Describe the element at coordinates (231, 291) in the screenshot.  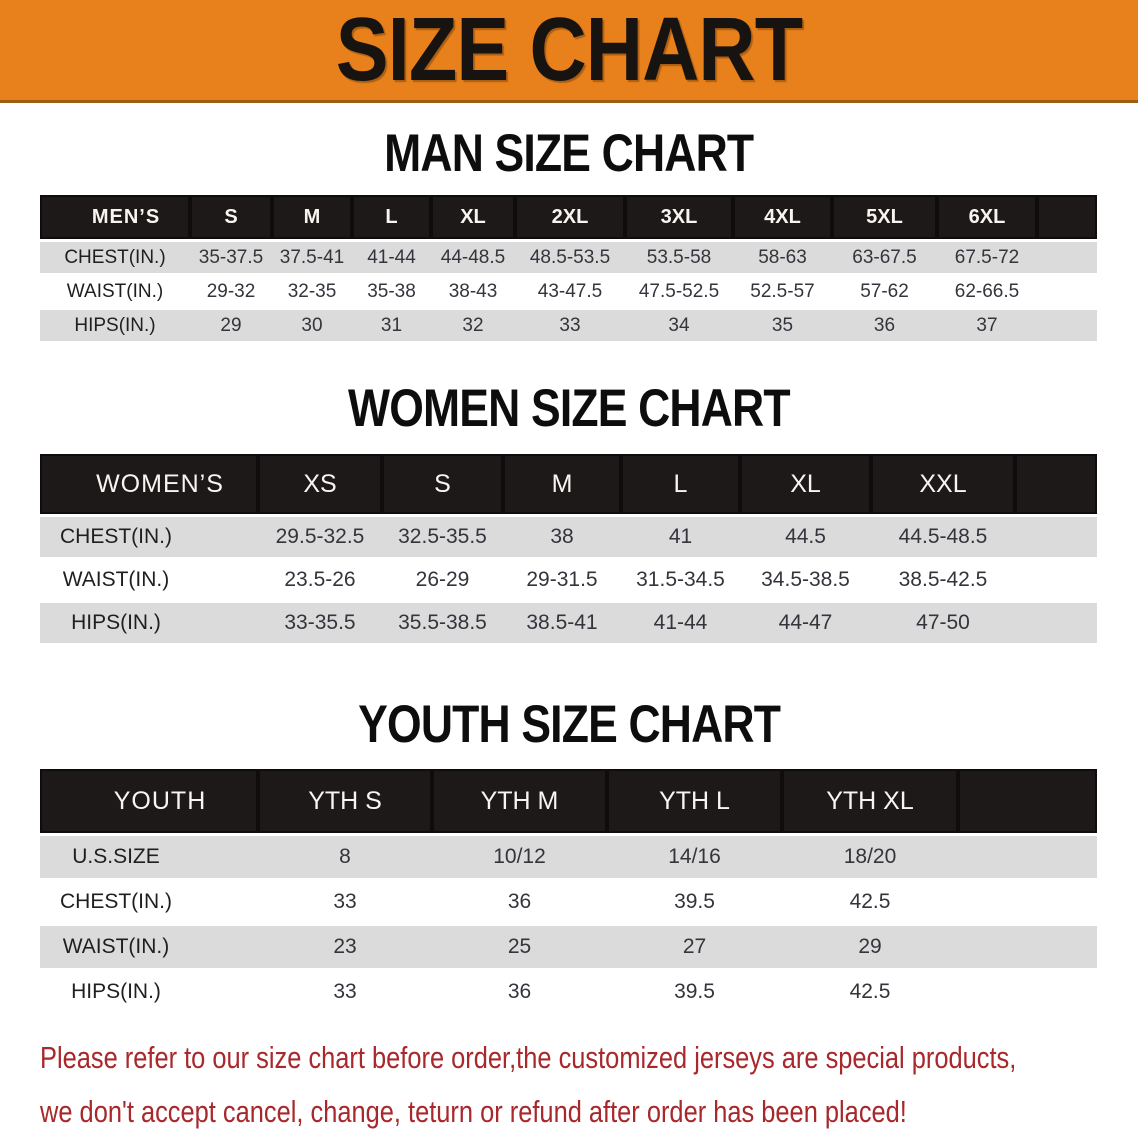
I see `size-value-cell: 29-32` at that location.